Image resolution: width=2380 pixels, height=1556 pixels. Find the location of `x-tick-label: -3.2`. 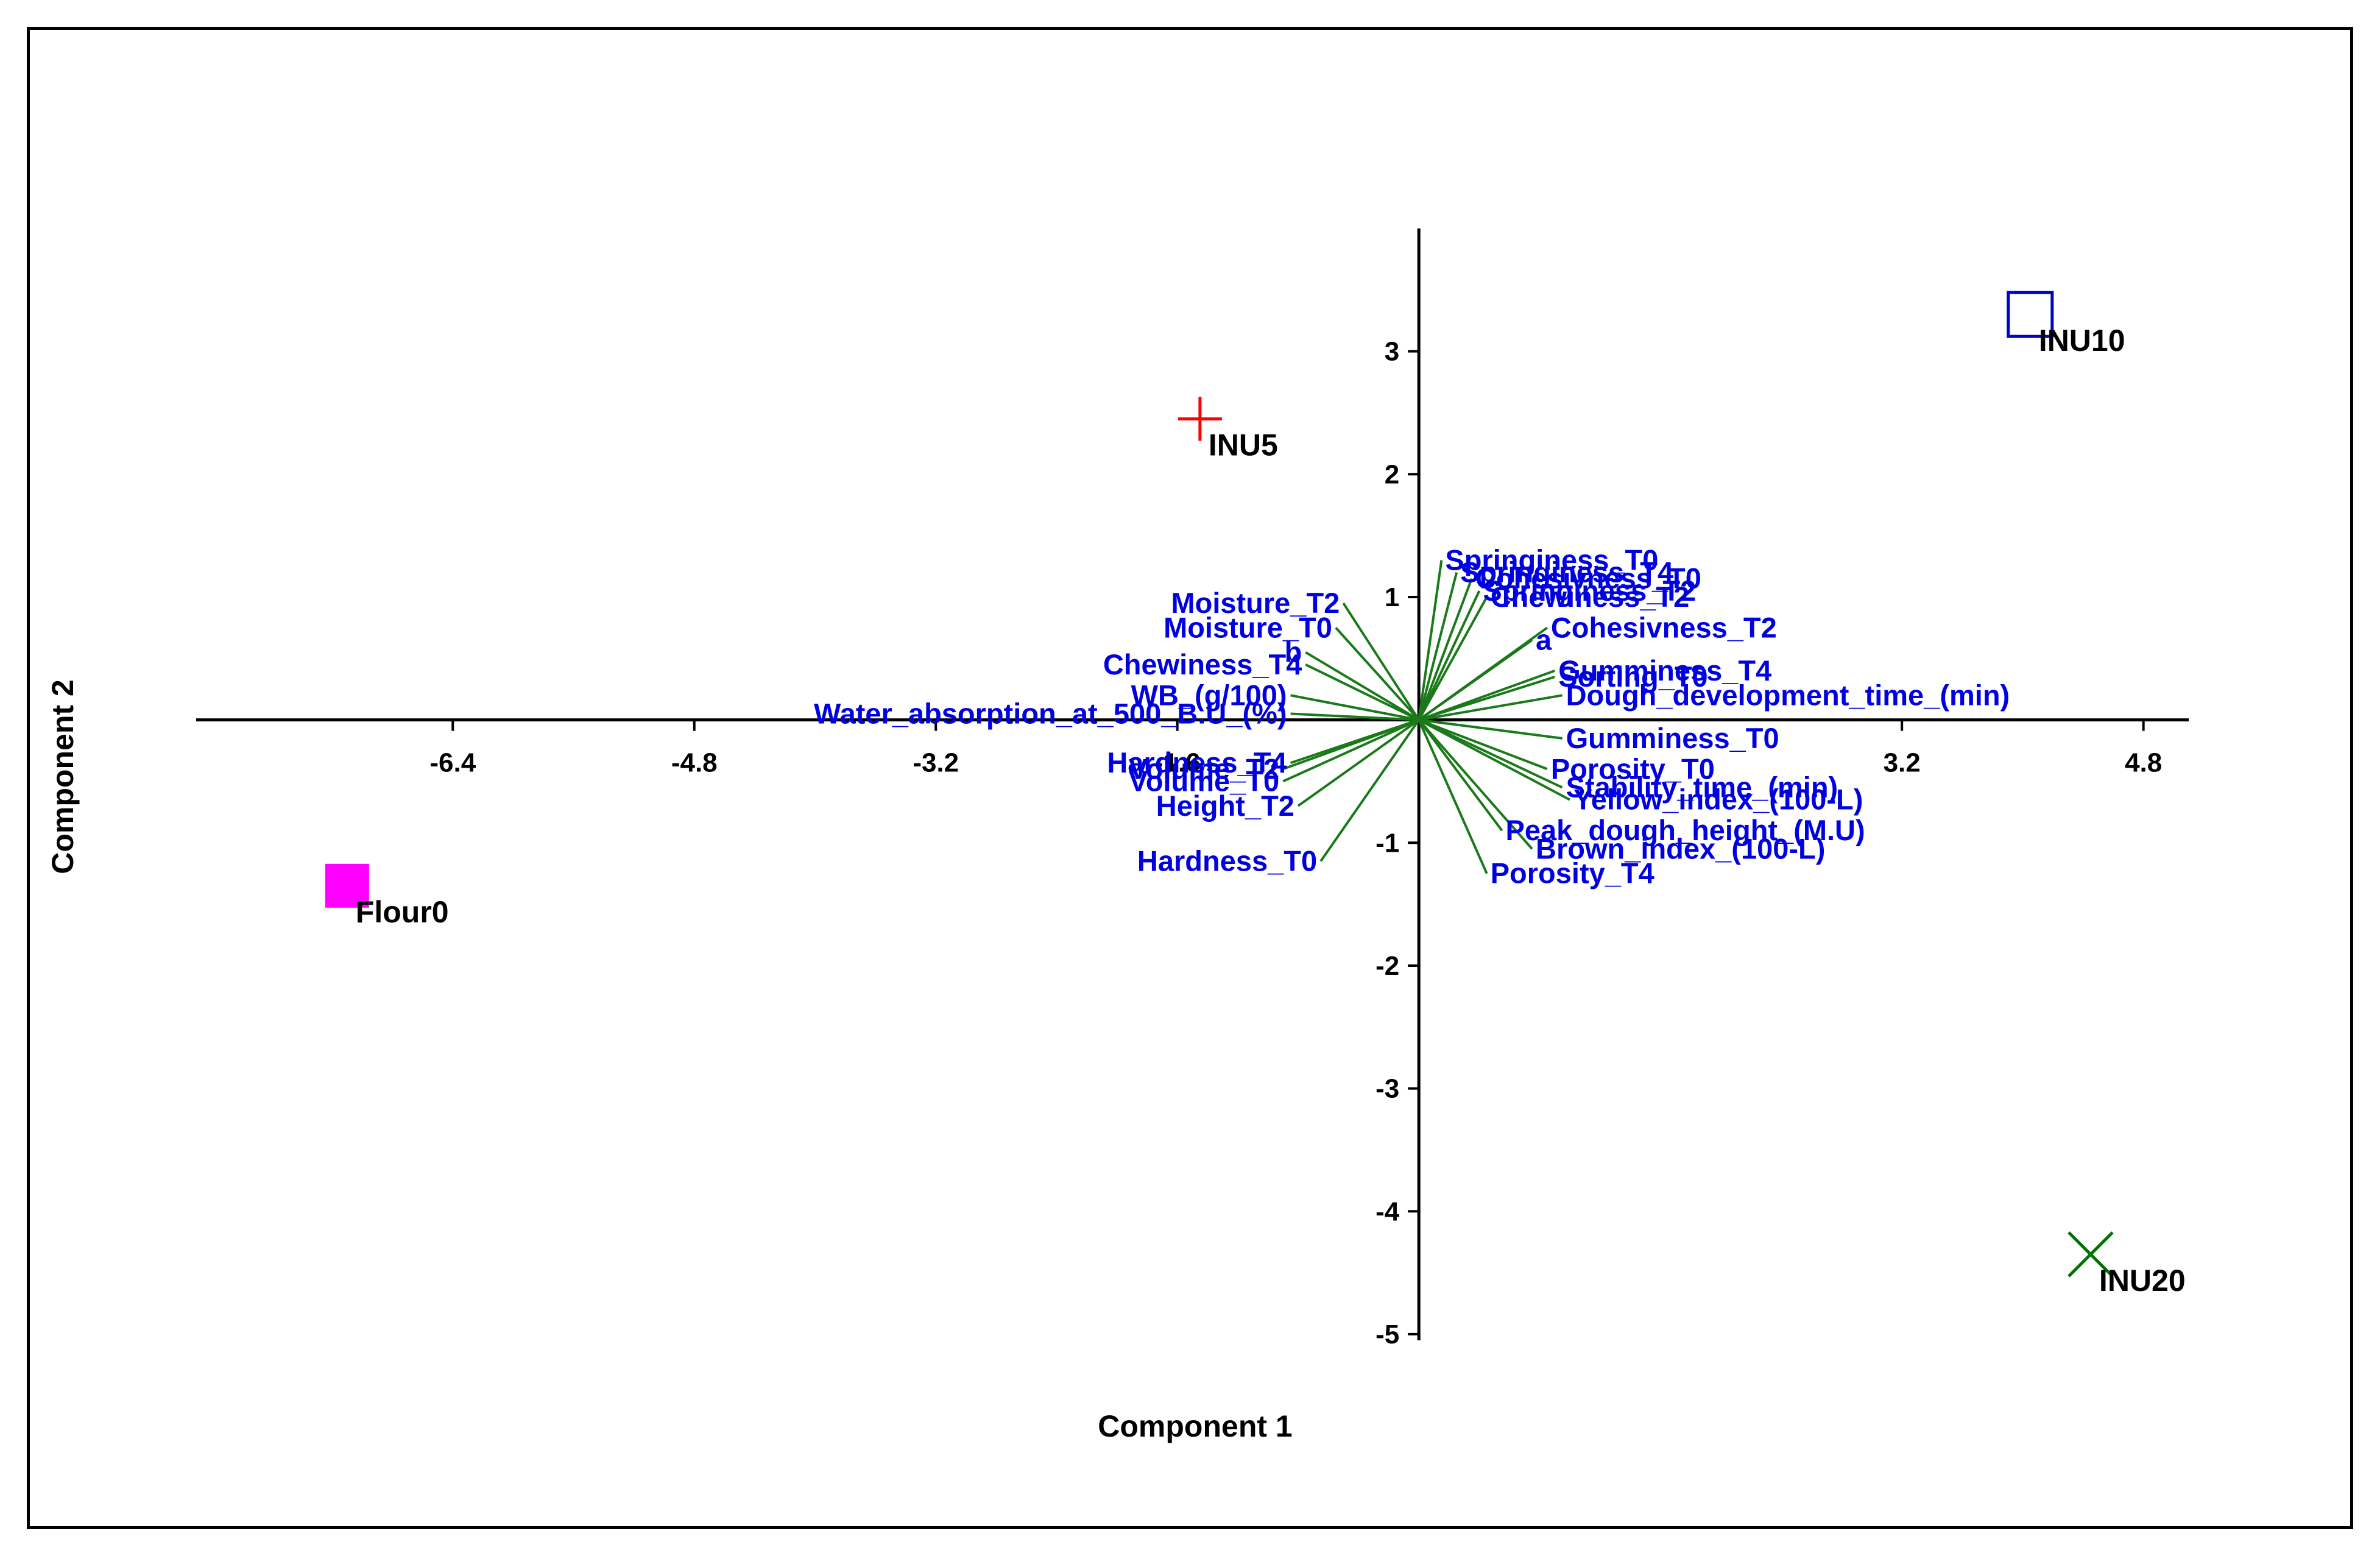

x-tick-label: -3.2 is located at coordinates (936, 763).